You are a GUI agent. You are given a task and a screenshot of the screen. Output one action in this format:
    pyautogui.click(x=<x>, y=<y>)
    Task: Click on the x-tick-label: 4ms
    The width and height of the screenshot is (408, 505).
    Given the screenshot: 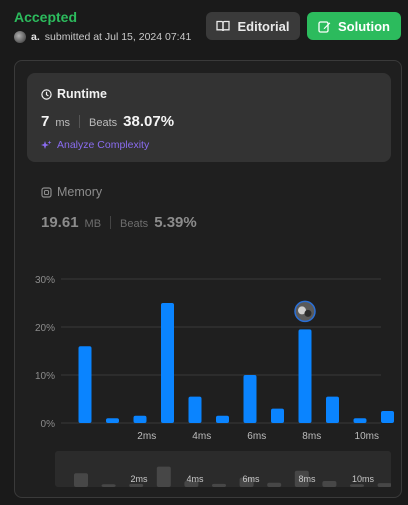 What is the action you would take?
    pyautogui.click(x=201, y=436)
    